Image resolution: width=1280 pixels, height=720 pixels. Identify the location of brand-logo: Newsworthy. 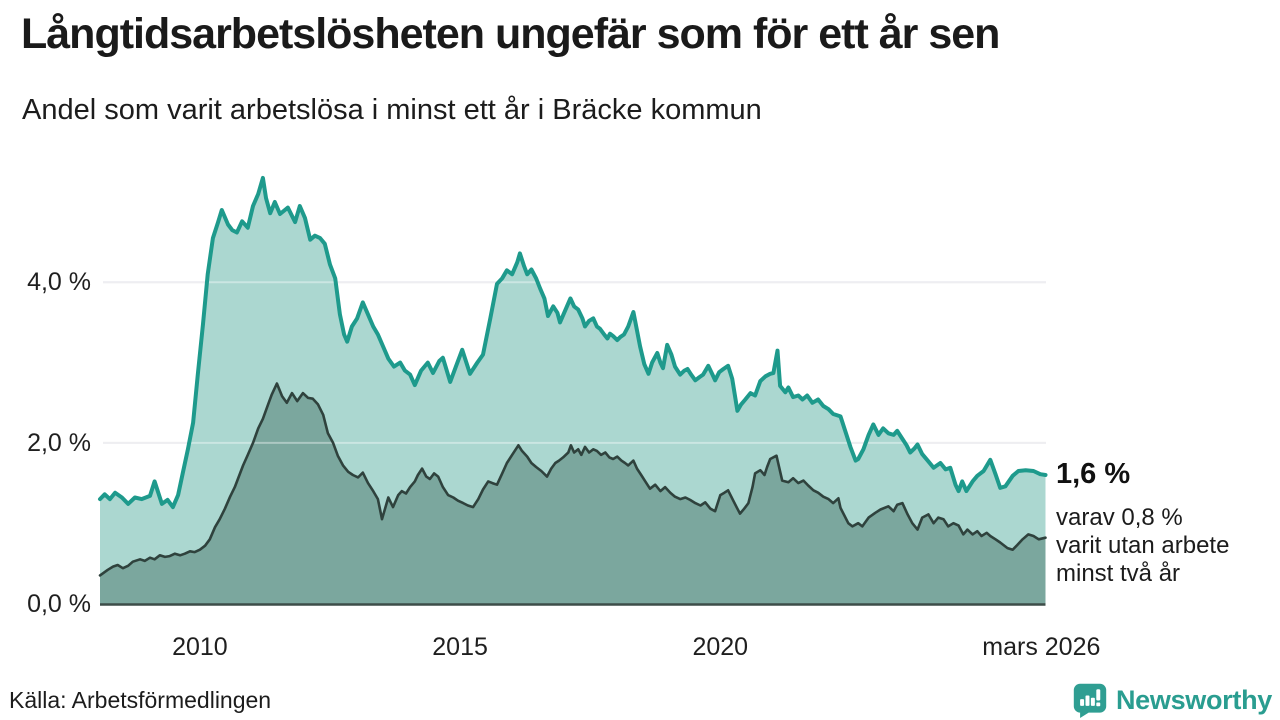
(1172, 700).